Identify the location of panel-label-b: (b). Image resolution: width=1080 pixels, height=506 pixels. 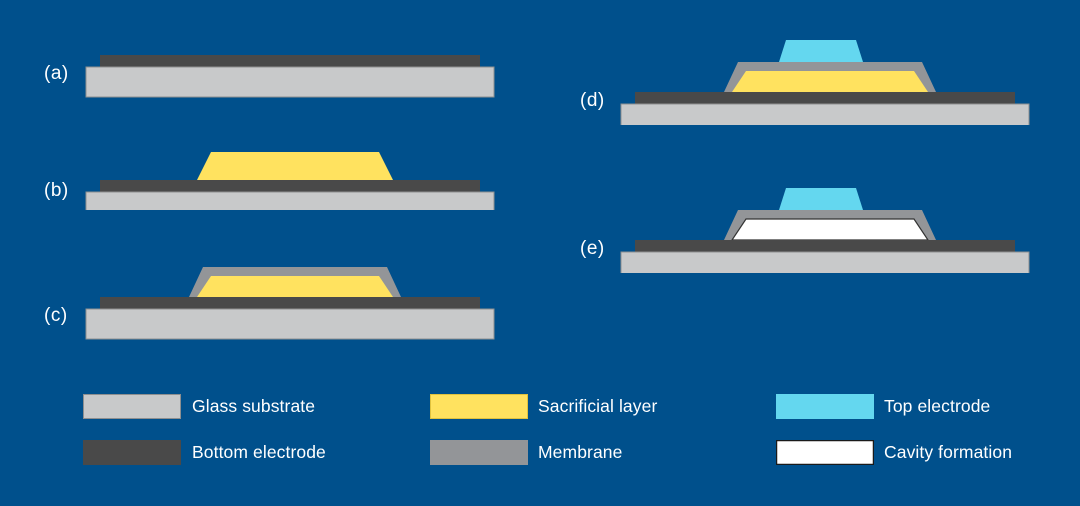
(56, 190).